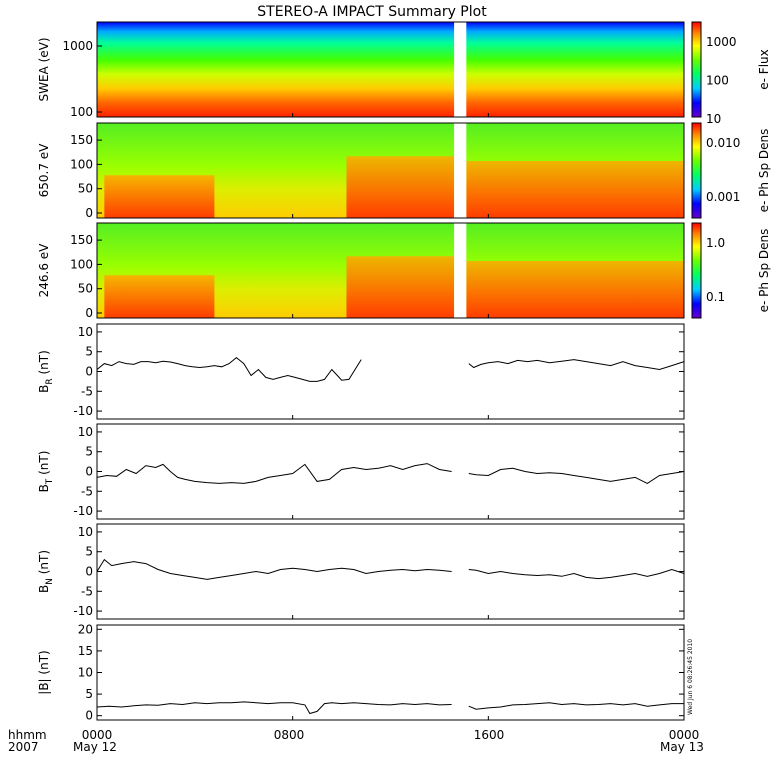  What do you see at coordinates (721, 42) in the screenshot?
I see `colorbar-tick-label: 1000` at bounding box center [721, 42].